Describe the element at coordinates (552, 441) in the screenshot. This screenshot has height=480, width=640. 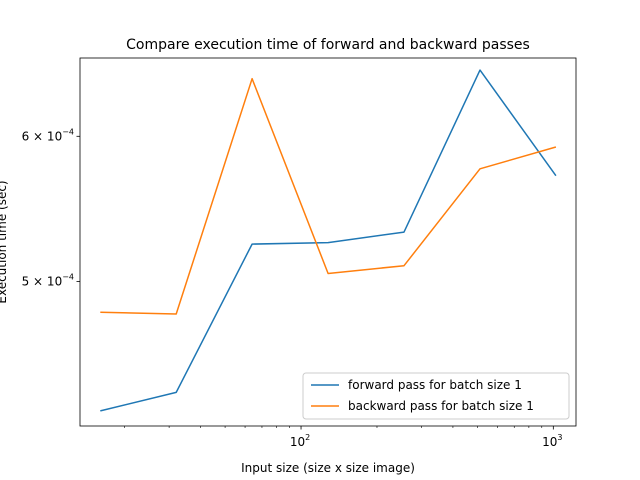
I see `x-tick-label: 10³` at that location.